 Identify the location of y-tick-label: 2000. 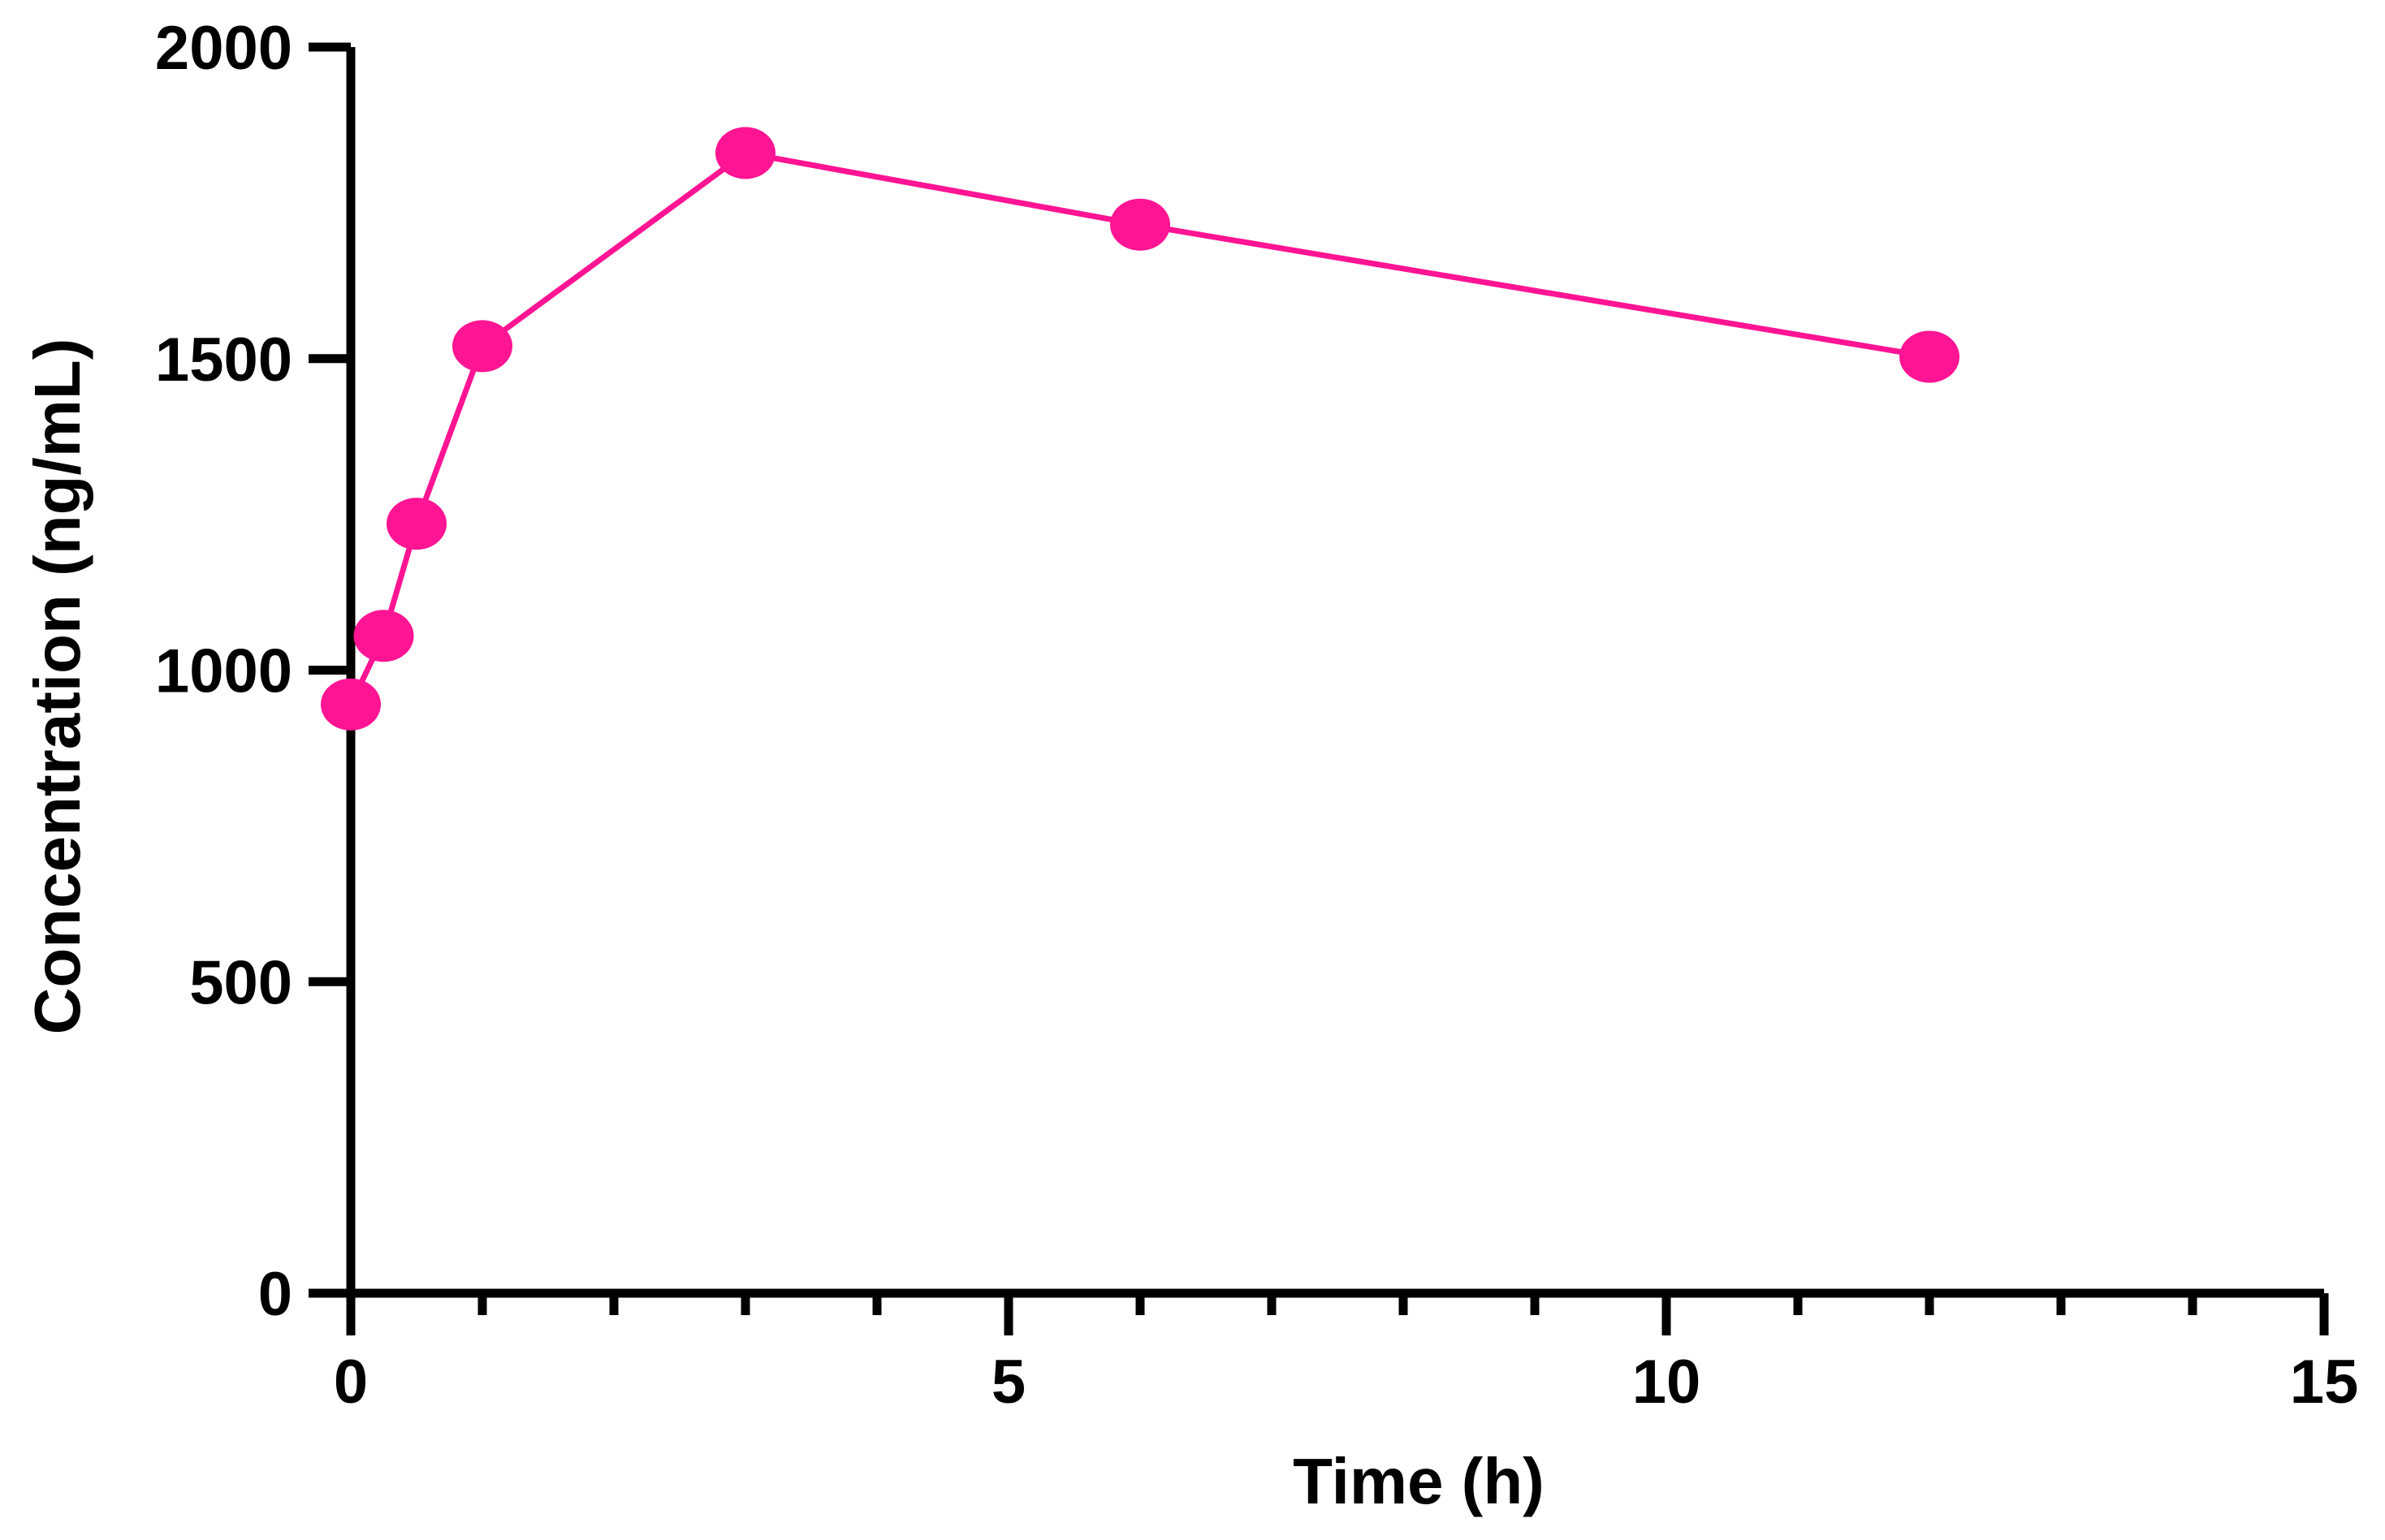
(223, 49).